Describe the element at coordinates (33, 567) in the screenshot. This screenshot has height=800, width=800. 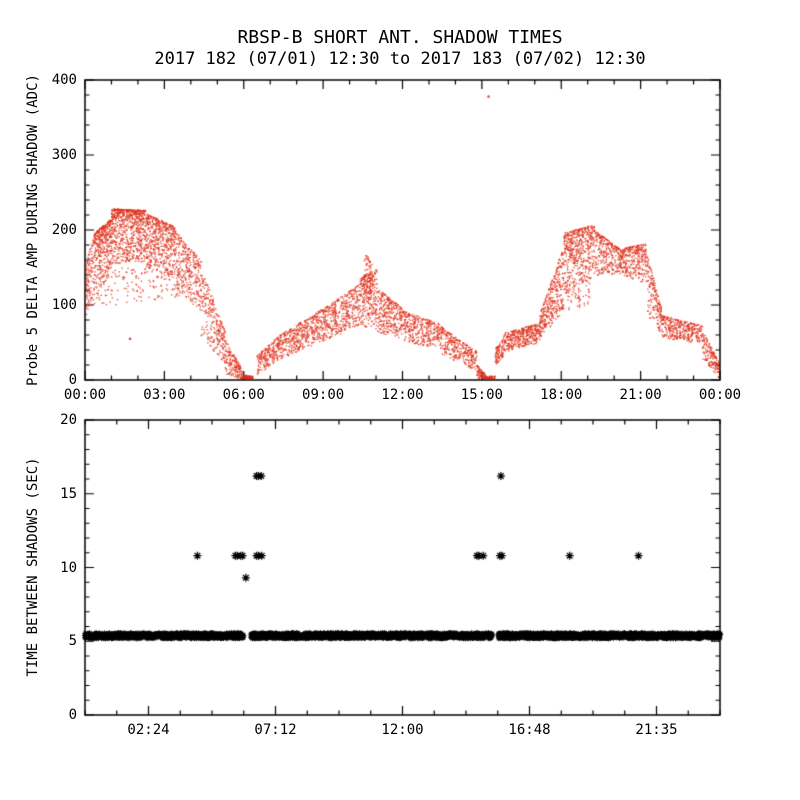
I see `bottom-panel-y-axis-label: TIME BETWEEN SHADOWS (SEC)` at that location.